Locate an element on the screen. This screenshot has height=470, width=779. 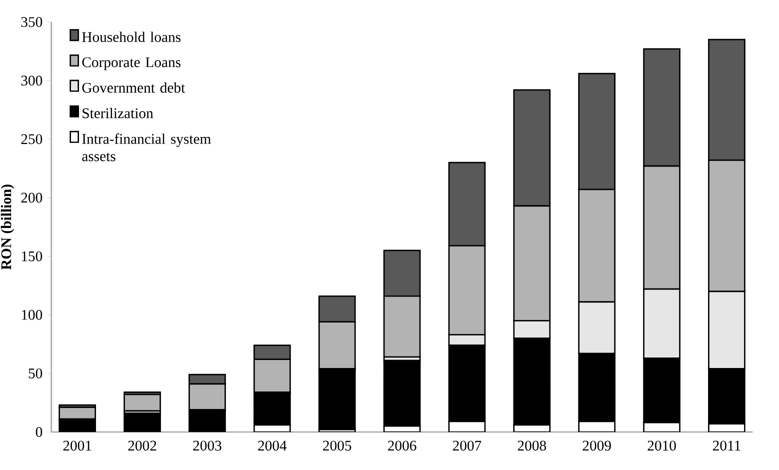
y-tick-label: 150 is located at coordinates (32, 256).